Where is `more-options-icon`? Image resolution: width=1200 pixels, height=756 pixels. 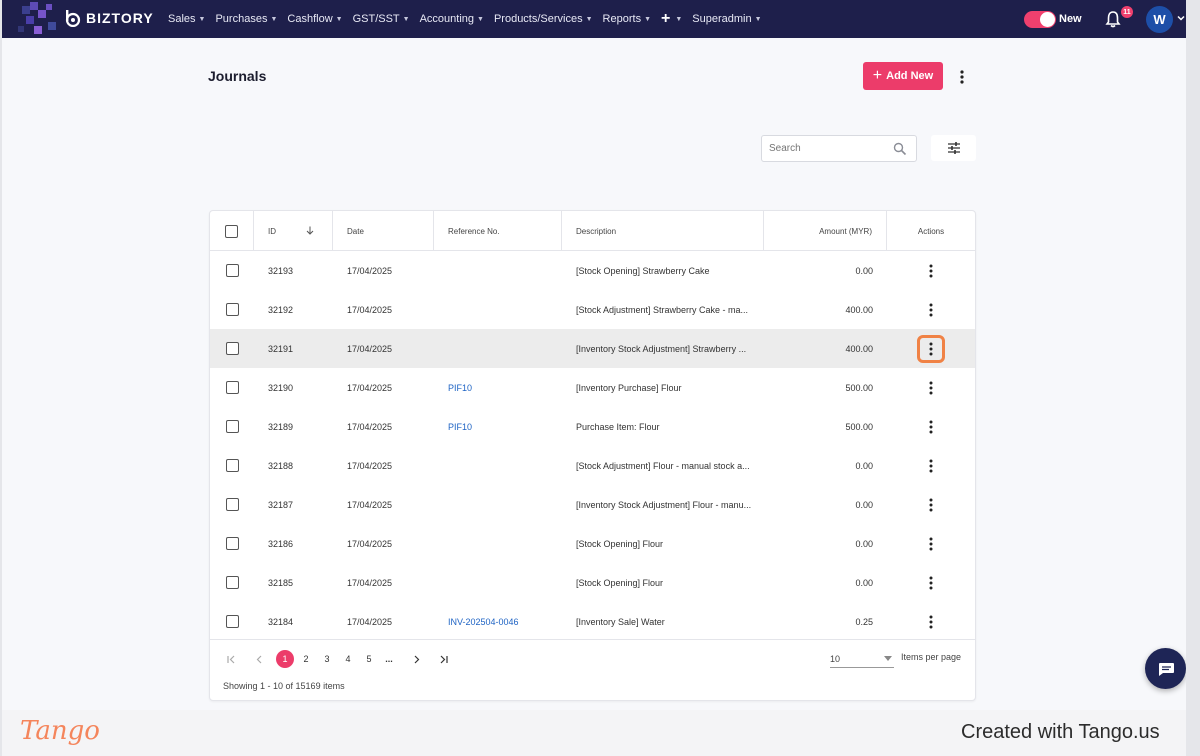
more-options-icon is located at coordinates (962, 77).